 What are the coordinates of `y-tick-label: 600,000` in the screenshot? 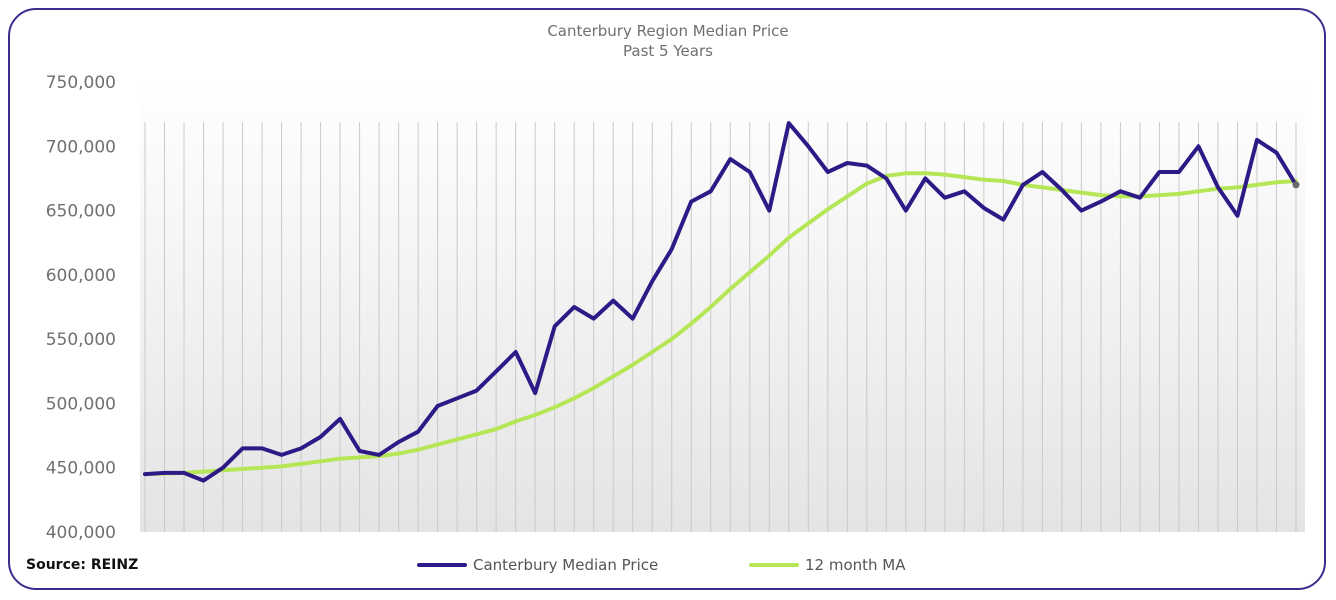 It's located at (81, 276).